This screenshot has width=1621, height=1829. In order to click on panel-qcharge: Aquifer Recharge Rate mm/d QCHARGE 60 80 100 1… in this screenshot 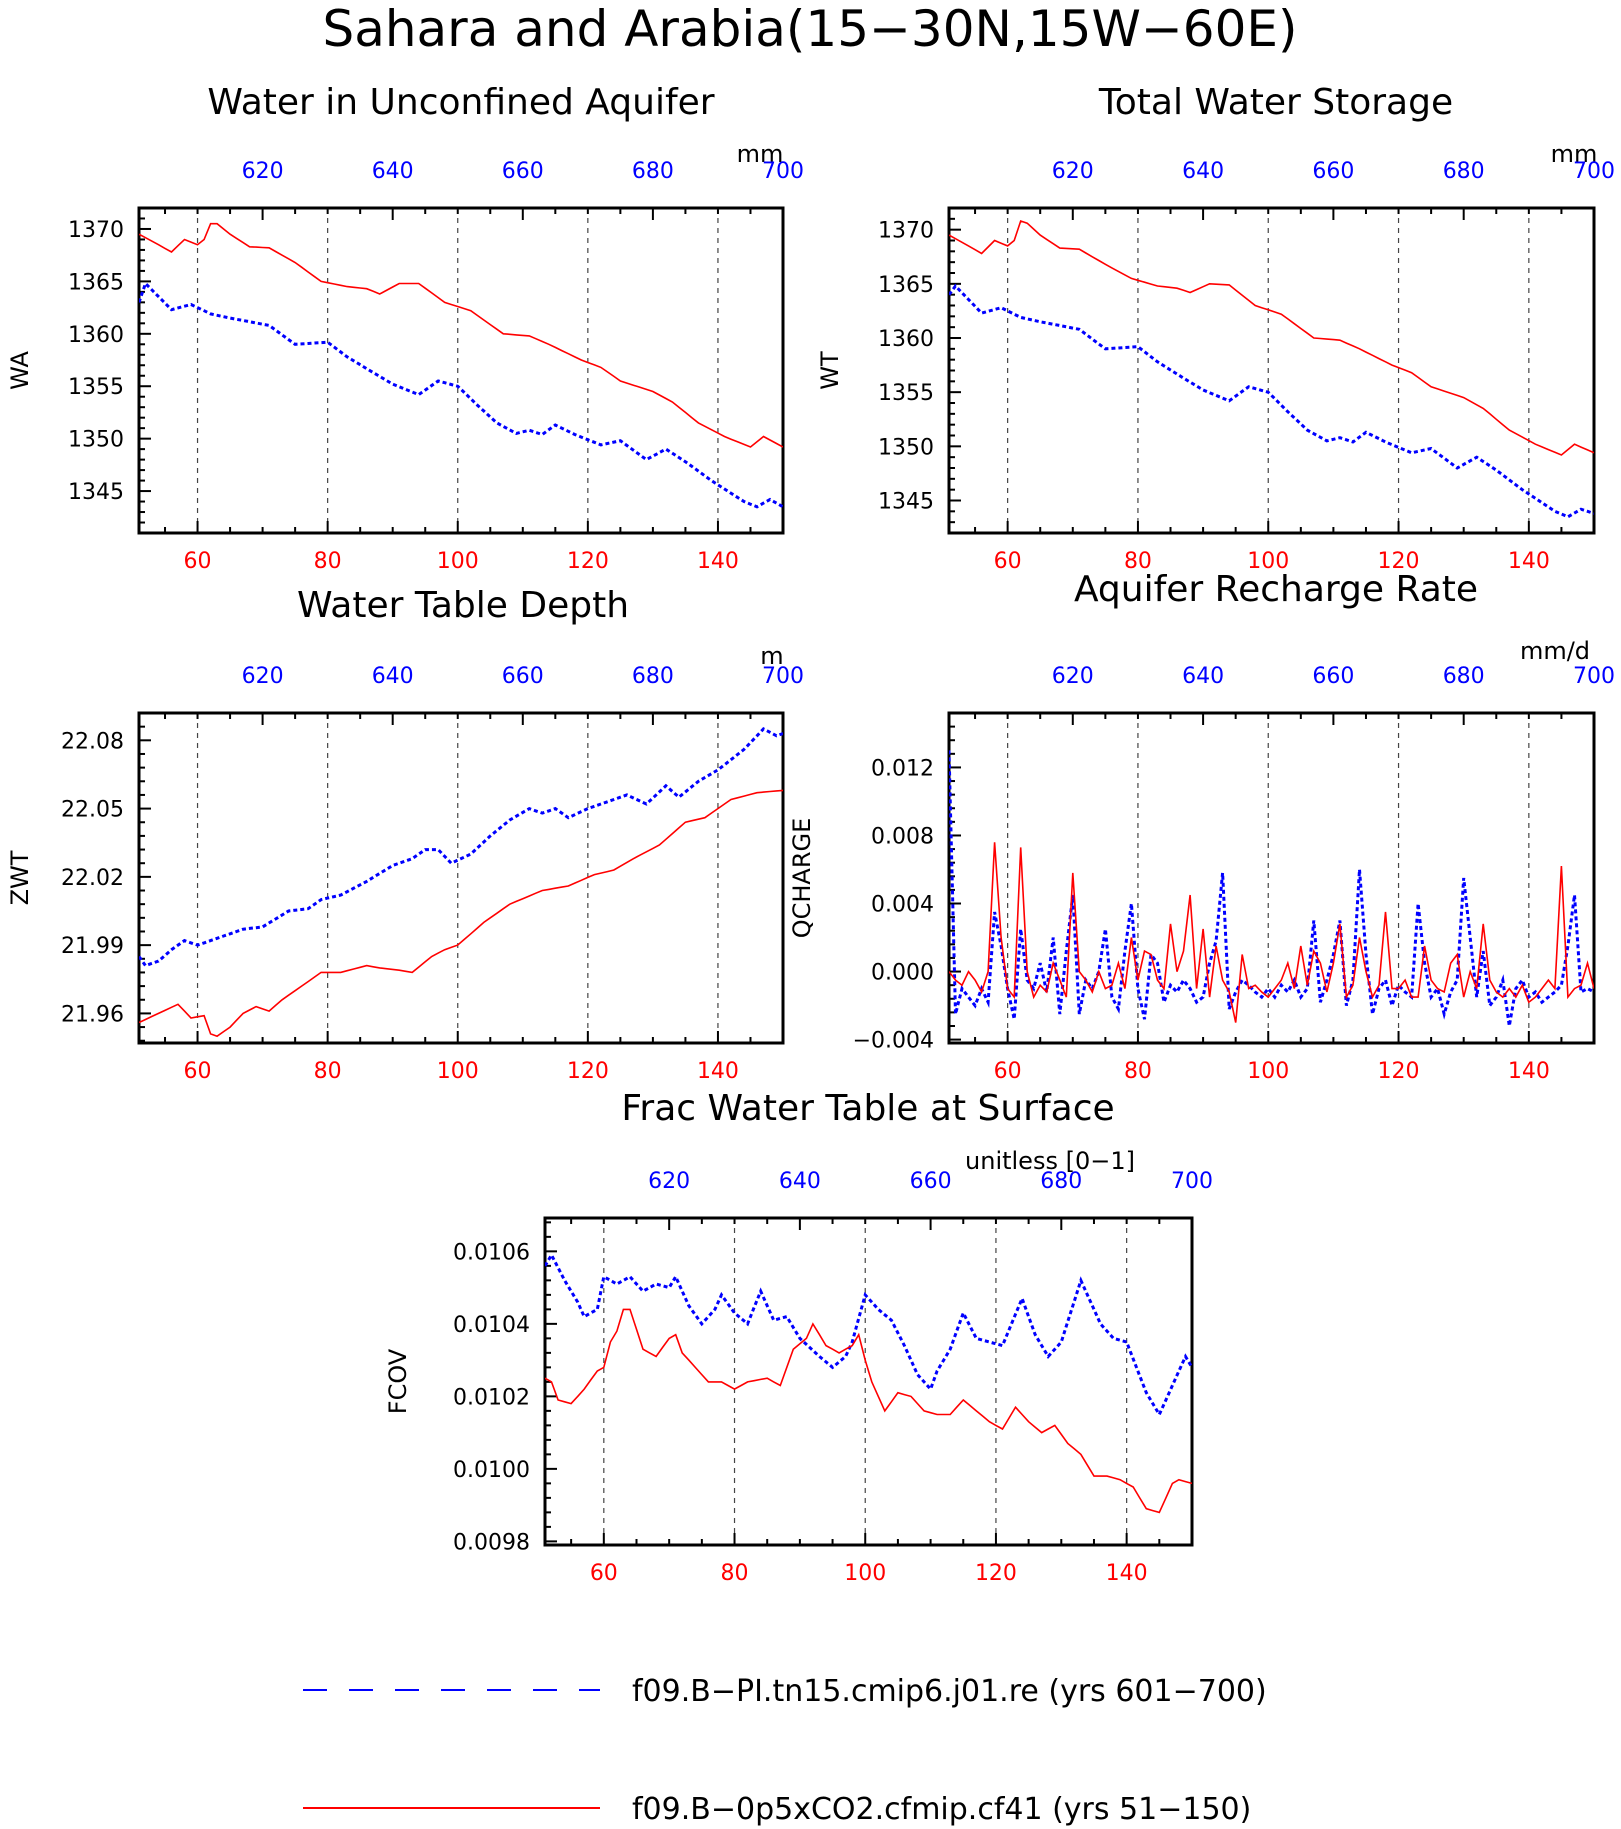, I will do `click(1201, 826)`.